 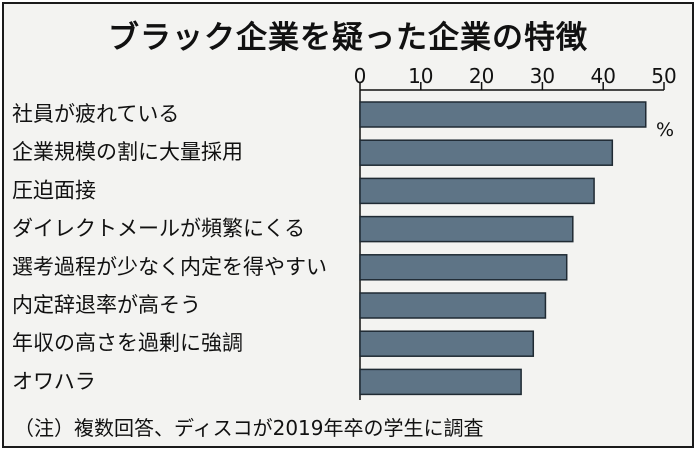 I want to click on x-tick-label: 0, so click(x=360, y=76).